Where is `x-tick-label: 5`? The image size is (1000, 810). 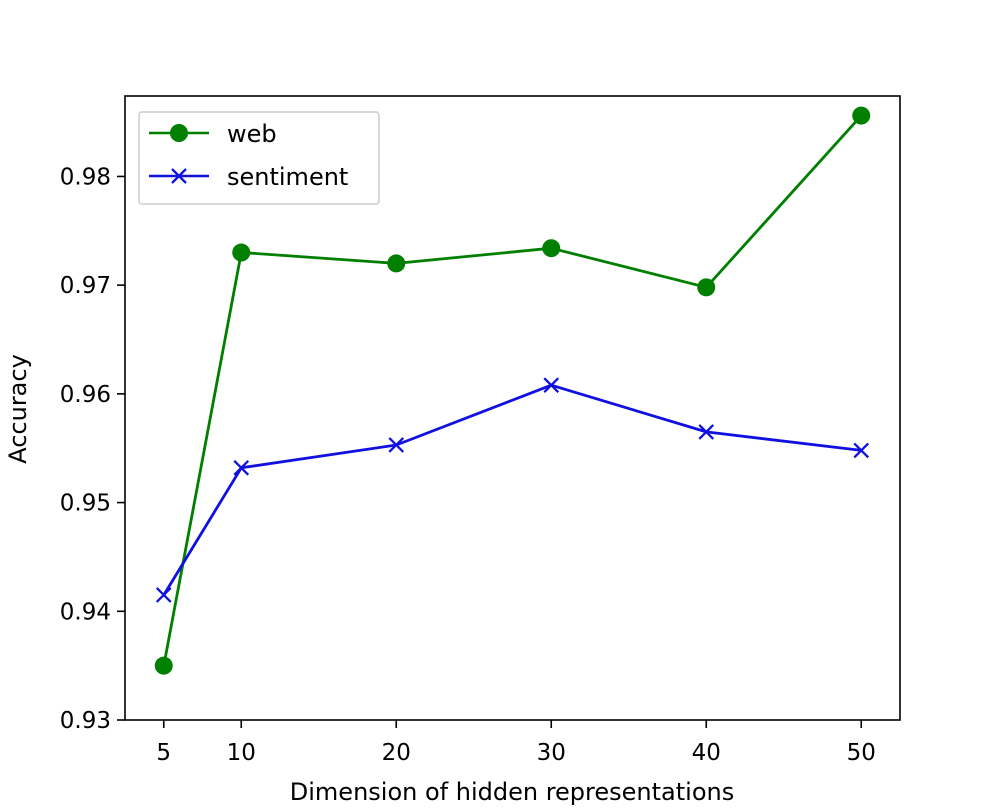
x-tick-label: 5 is located at coordinates (163, 753).